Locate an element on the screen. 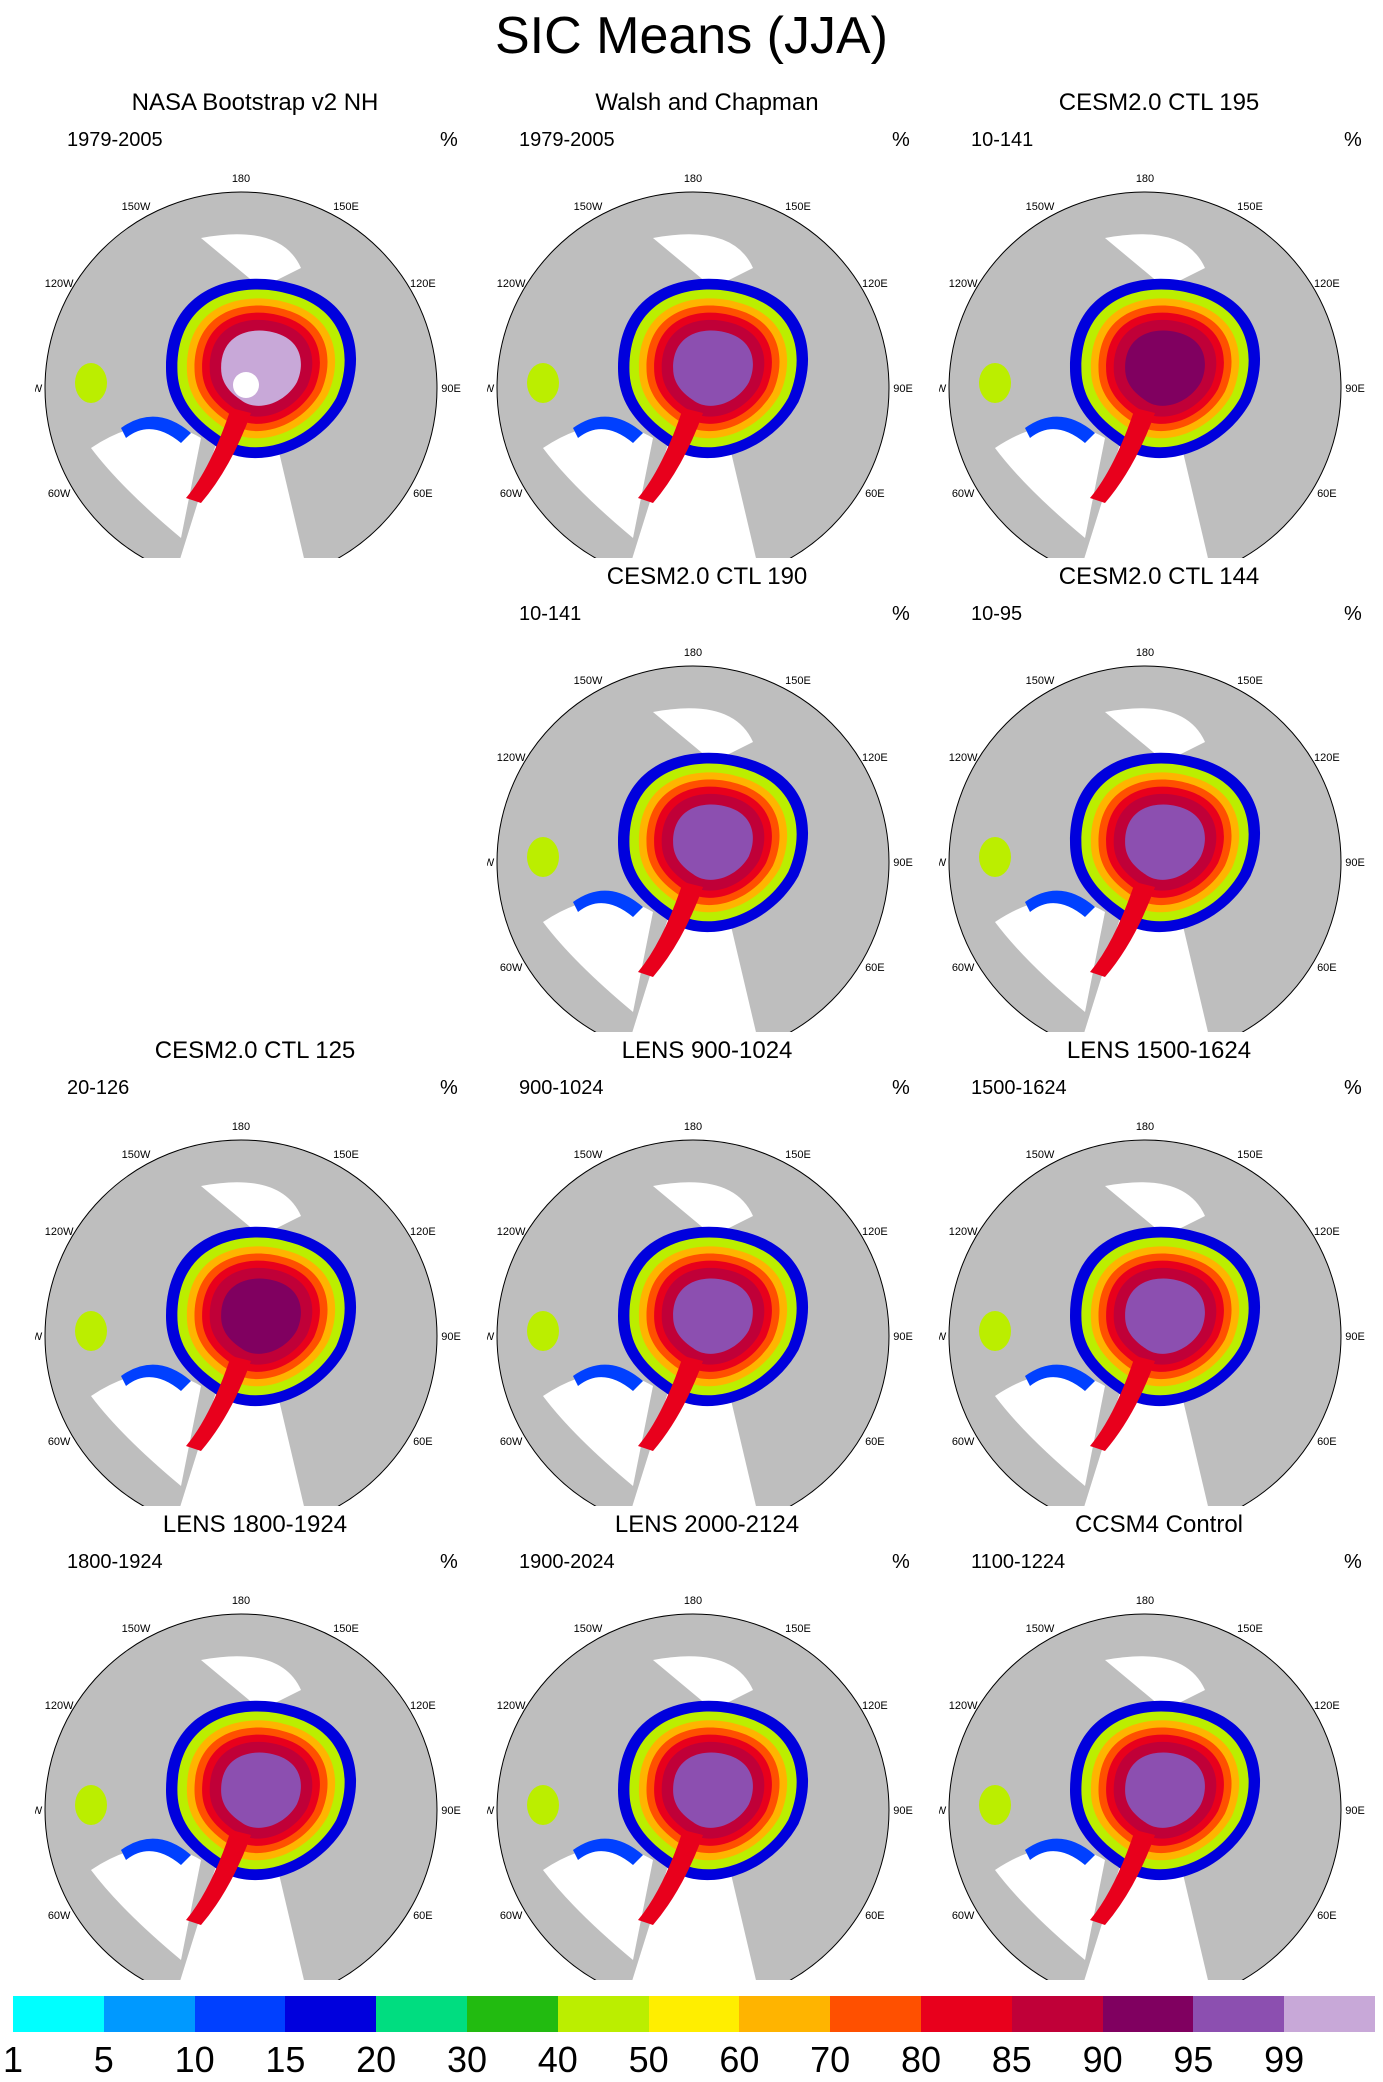 The width and height of the screenshot is (1383, 2082). pole-hole is located at coordinates (246, 385).